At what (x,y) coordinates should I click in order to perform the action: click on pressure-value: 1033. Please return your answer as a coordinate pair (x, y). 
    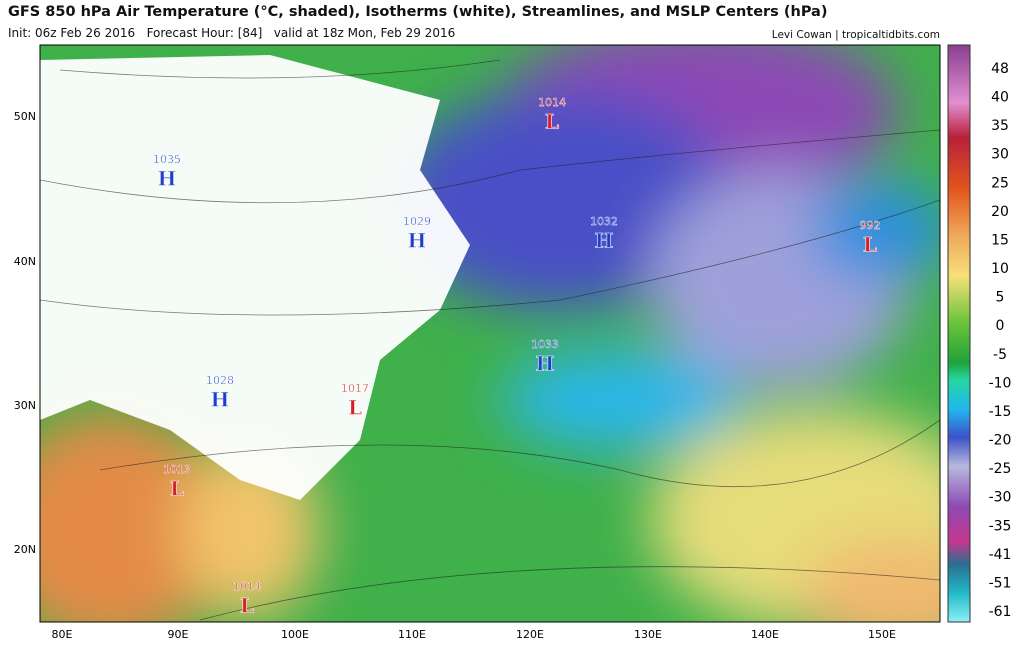
    Looking at the image, I should click on (545, 344).